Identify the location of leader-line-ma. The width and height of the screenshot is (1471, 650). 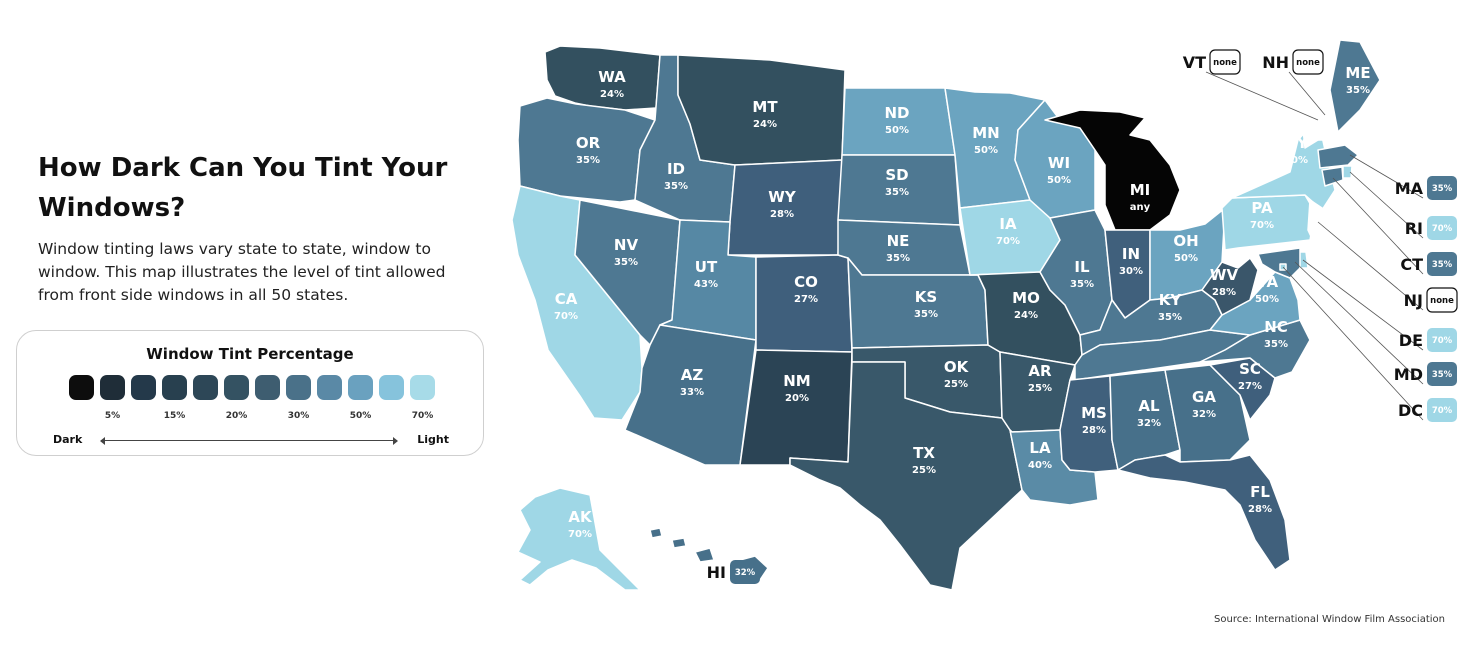
(1386, 176).